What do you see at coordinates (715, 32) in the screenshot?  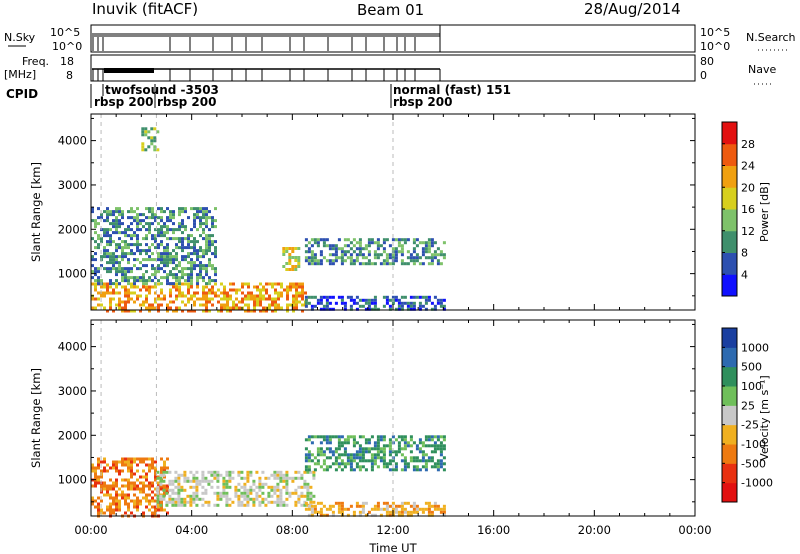 I see `nsearch-tick-top: 10^5` at bounding box center [715, 32].